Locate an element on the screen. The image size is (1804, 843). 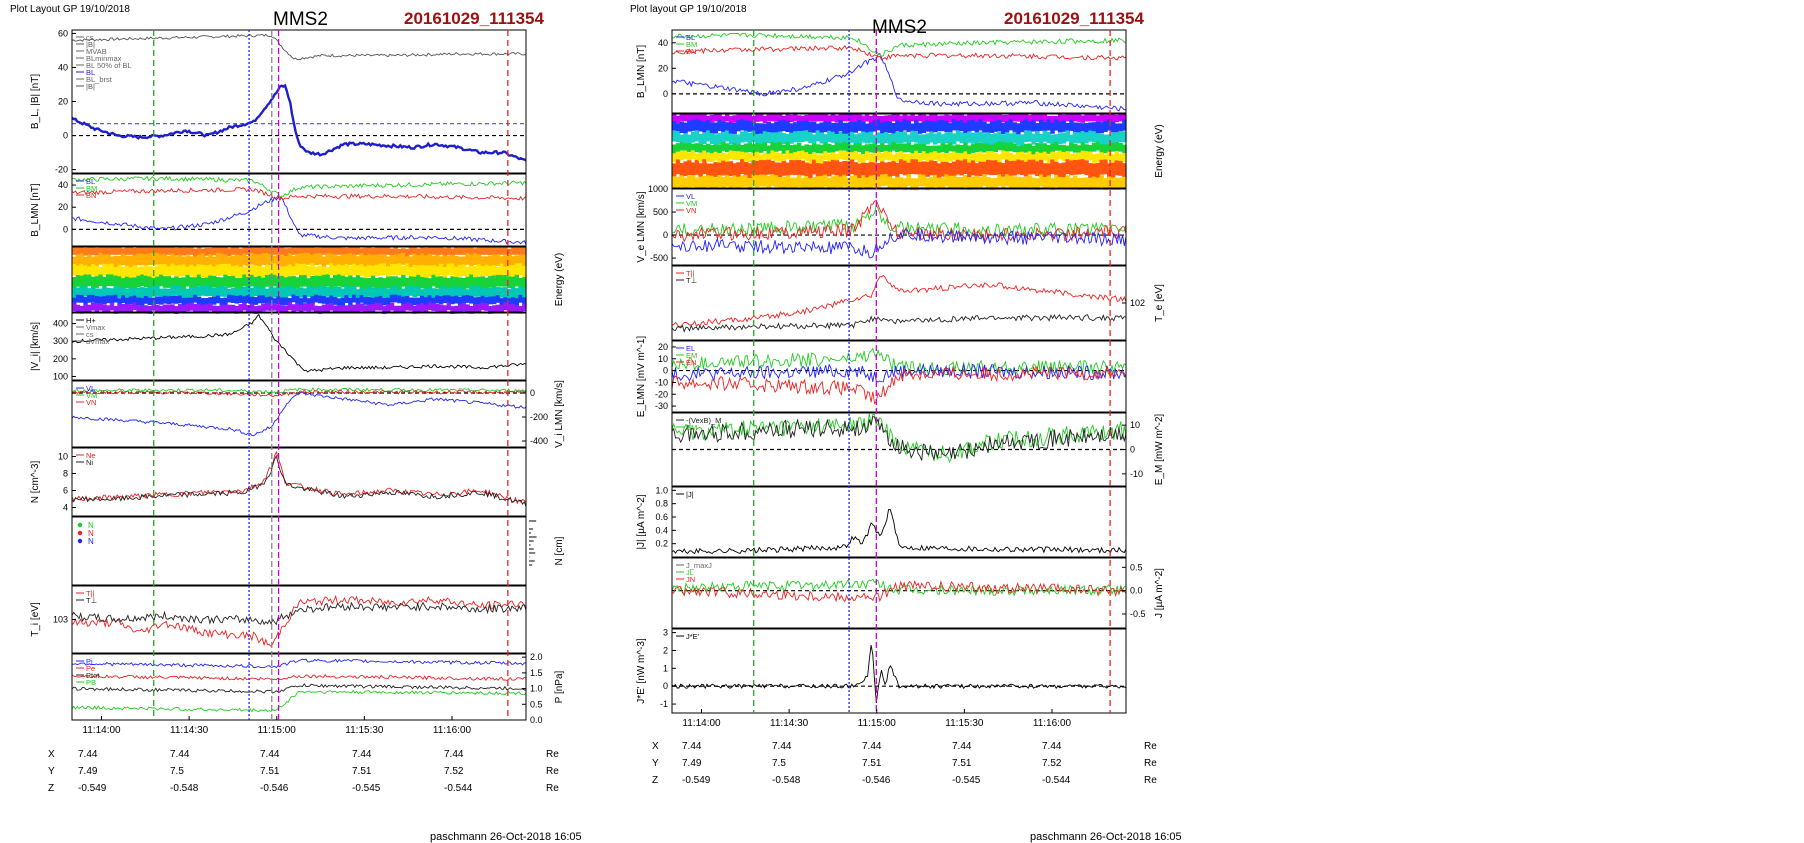
y-axis-label: V_e LMN [km/s] is located at coordinates (641, 226).